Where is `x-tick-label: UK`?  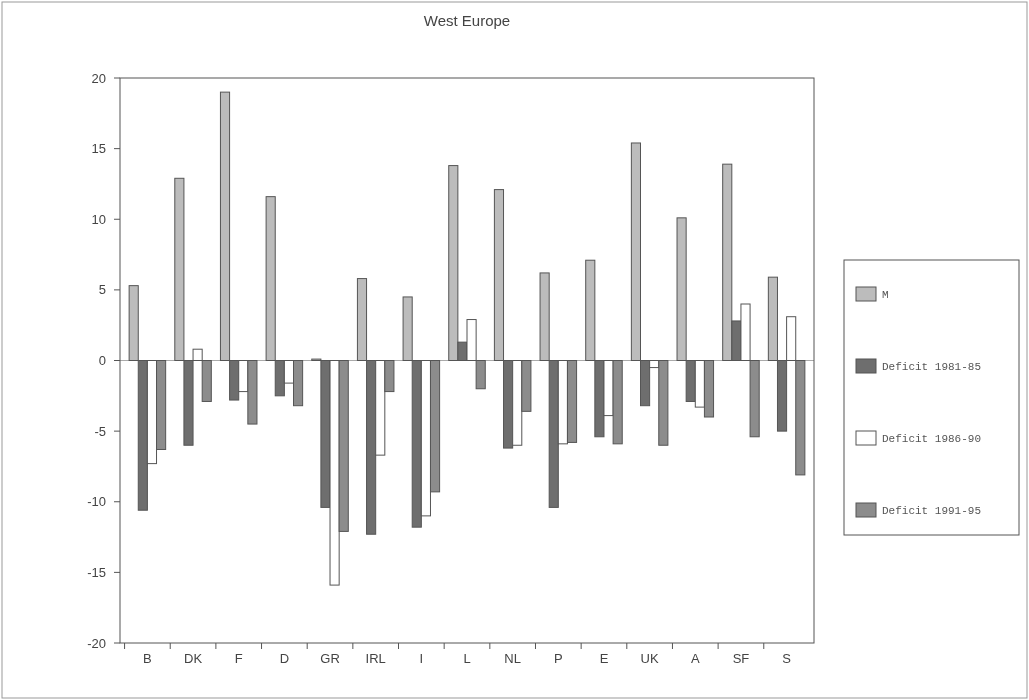
x-tick-label: UK is located at coordinates (649, 658).